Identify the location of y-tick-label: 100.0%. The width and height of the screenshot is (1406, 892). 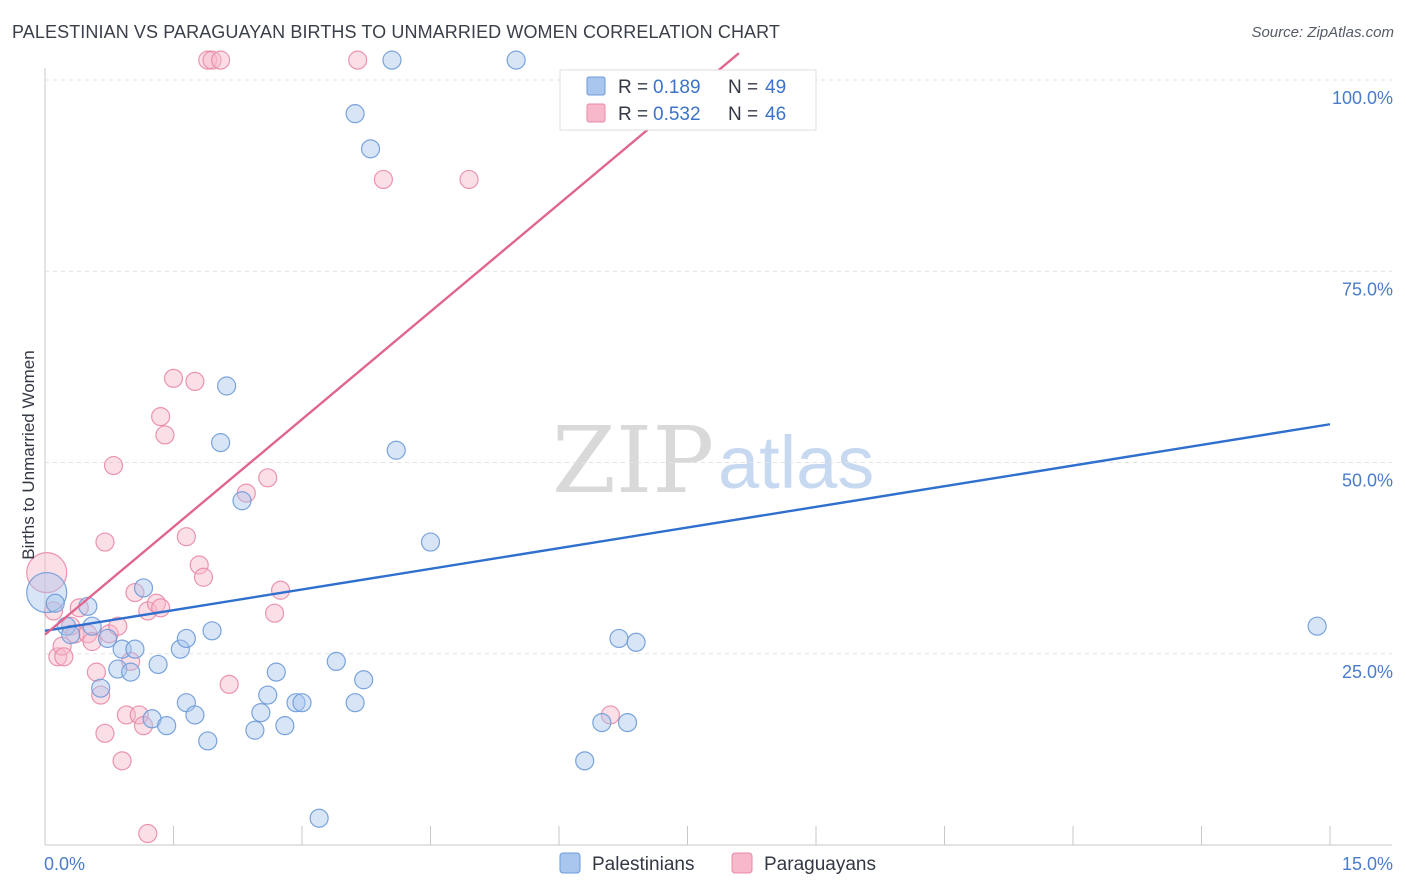
(1362, 98).